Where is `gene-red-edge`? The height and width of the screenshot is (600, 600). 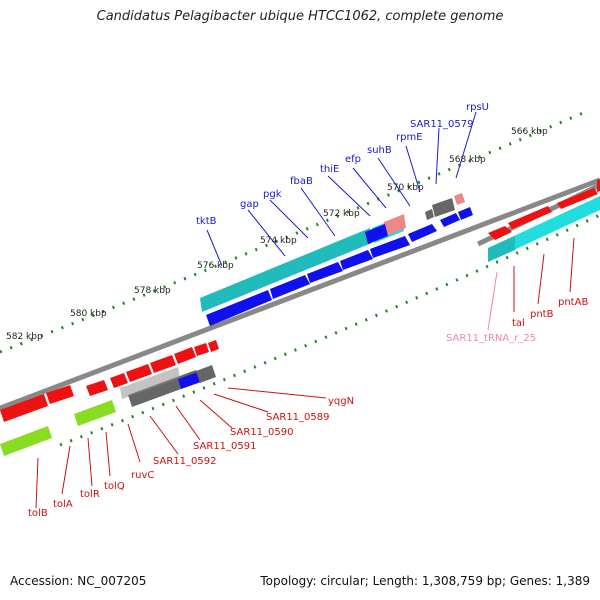
gene-red-edge is located at coordinates (598, 185).